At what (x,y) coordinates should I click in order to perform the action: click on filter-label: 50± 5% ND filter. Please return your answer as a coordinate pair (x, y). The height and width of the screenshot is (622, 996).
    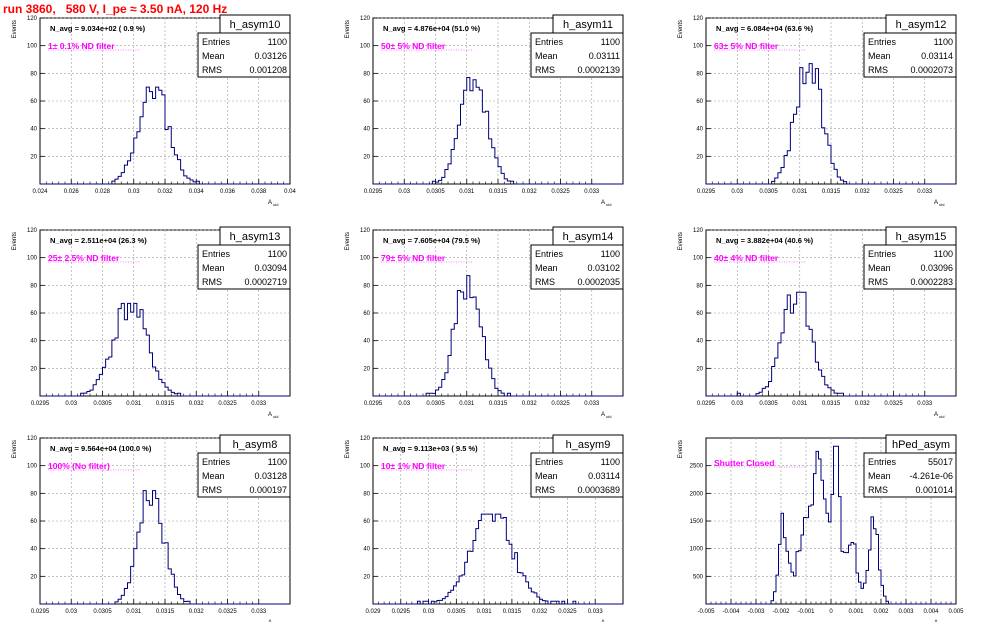
    Looking at the image, I should click on (413, 46).